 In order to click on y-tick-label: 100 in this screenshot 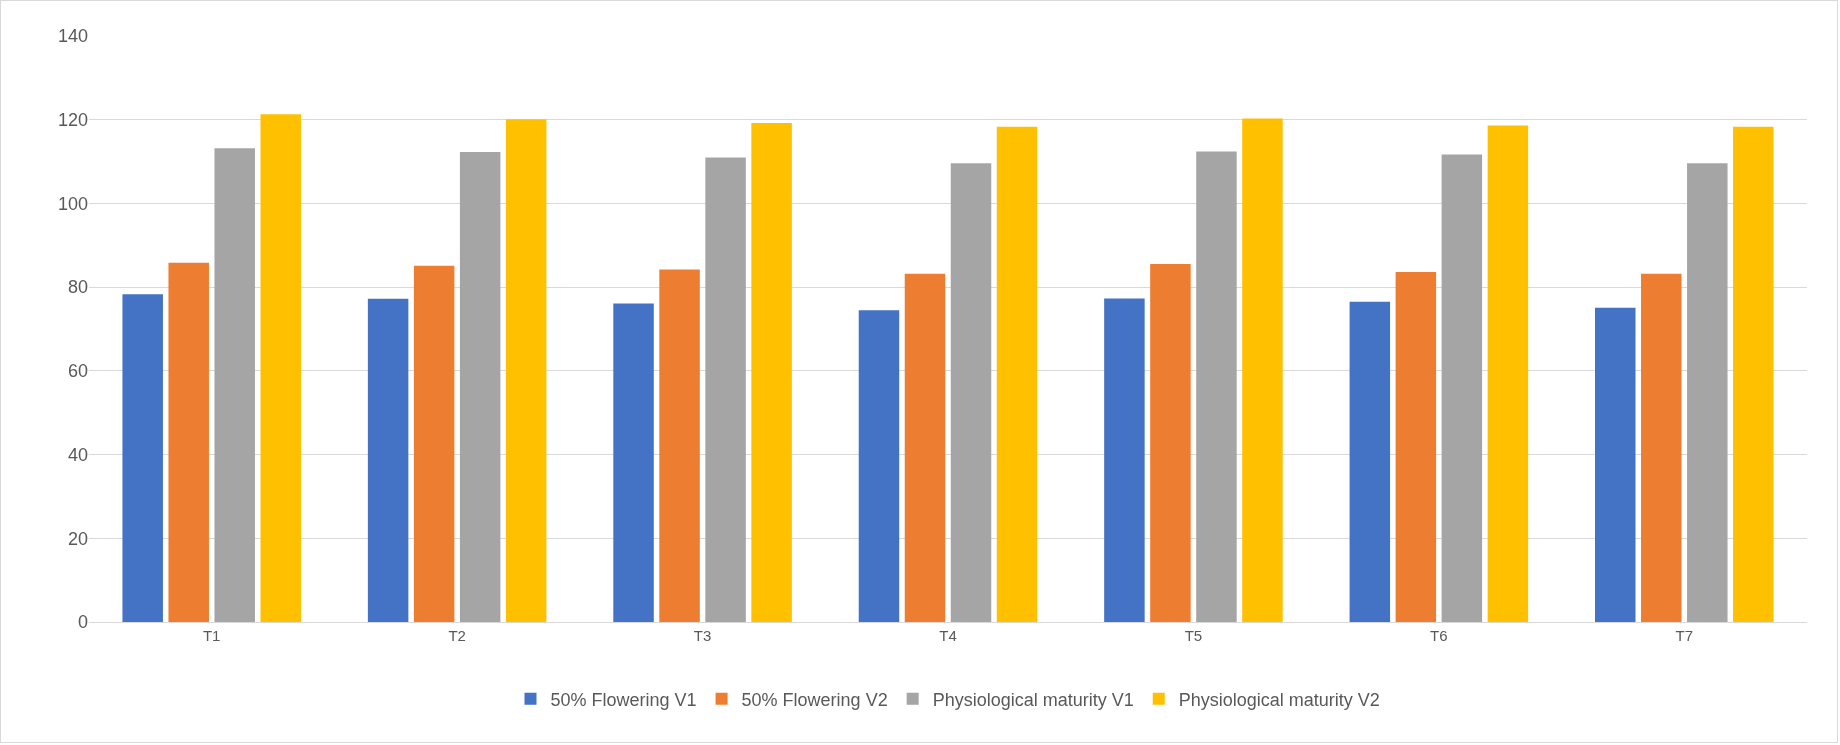, I will do `click(72, 203)`.